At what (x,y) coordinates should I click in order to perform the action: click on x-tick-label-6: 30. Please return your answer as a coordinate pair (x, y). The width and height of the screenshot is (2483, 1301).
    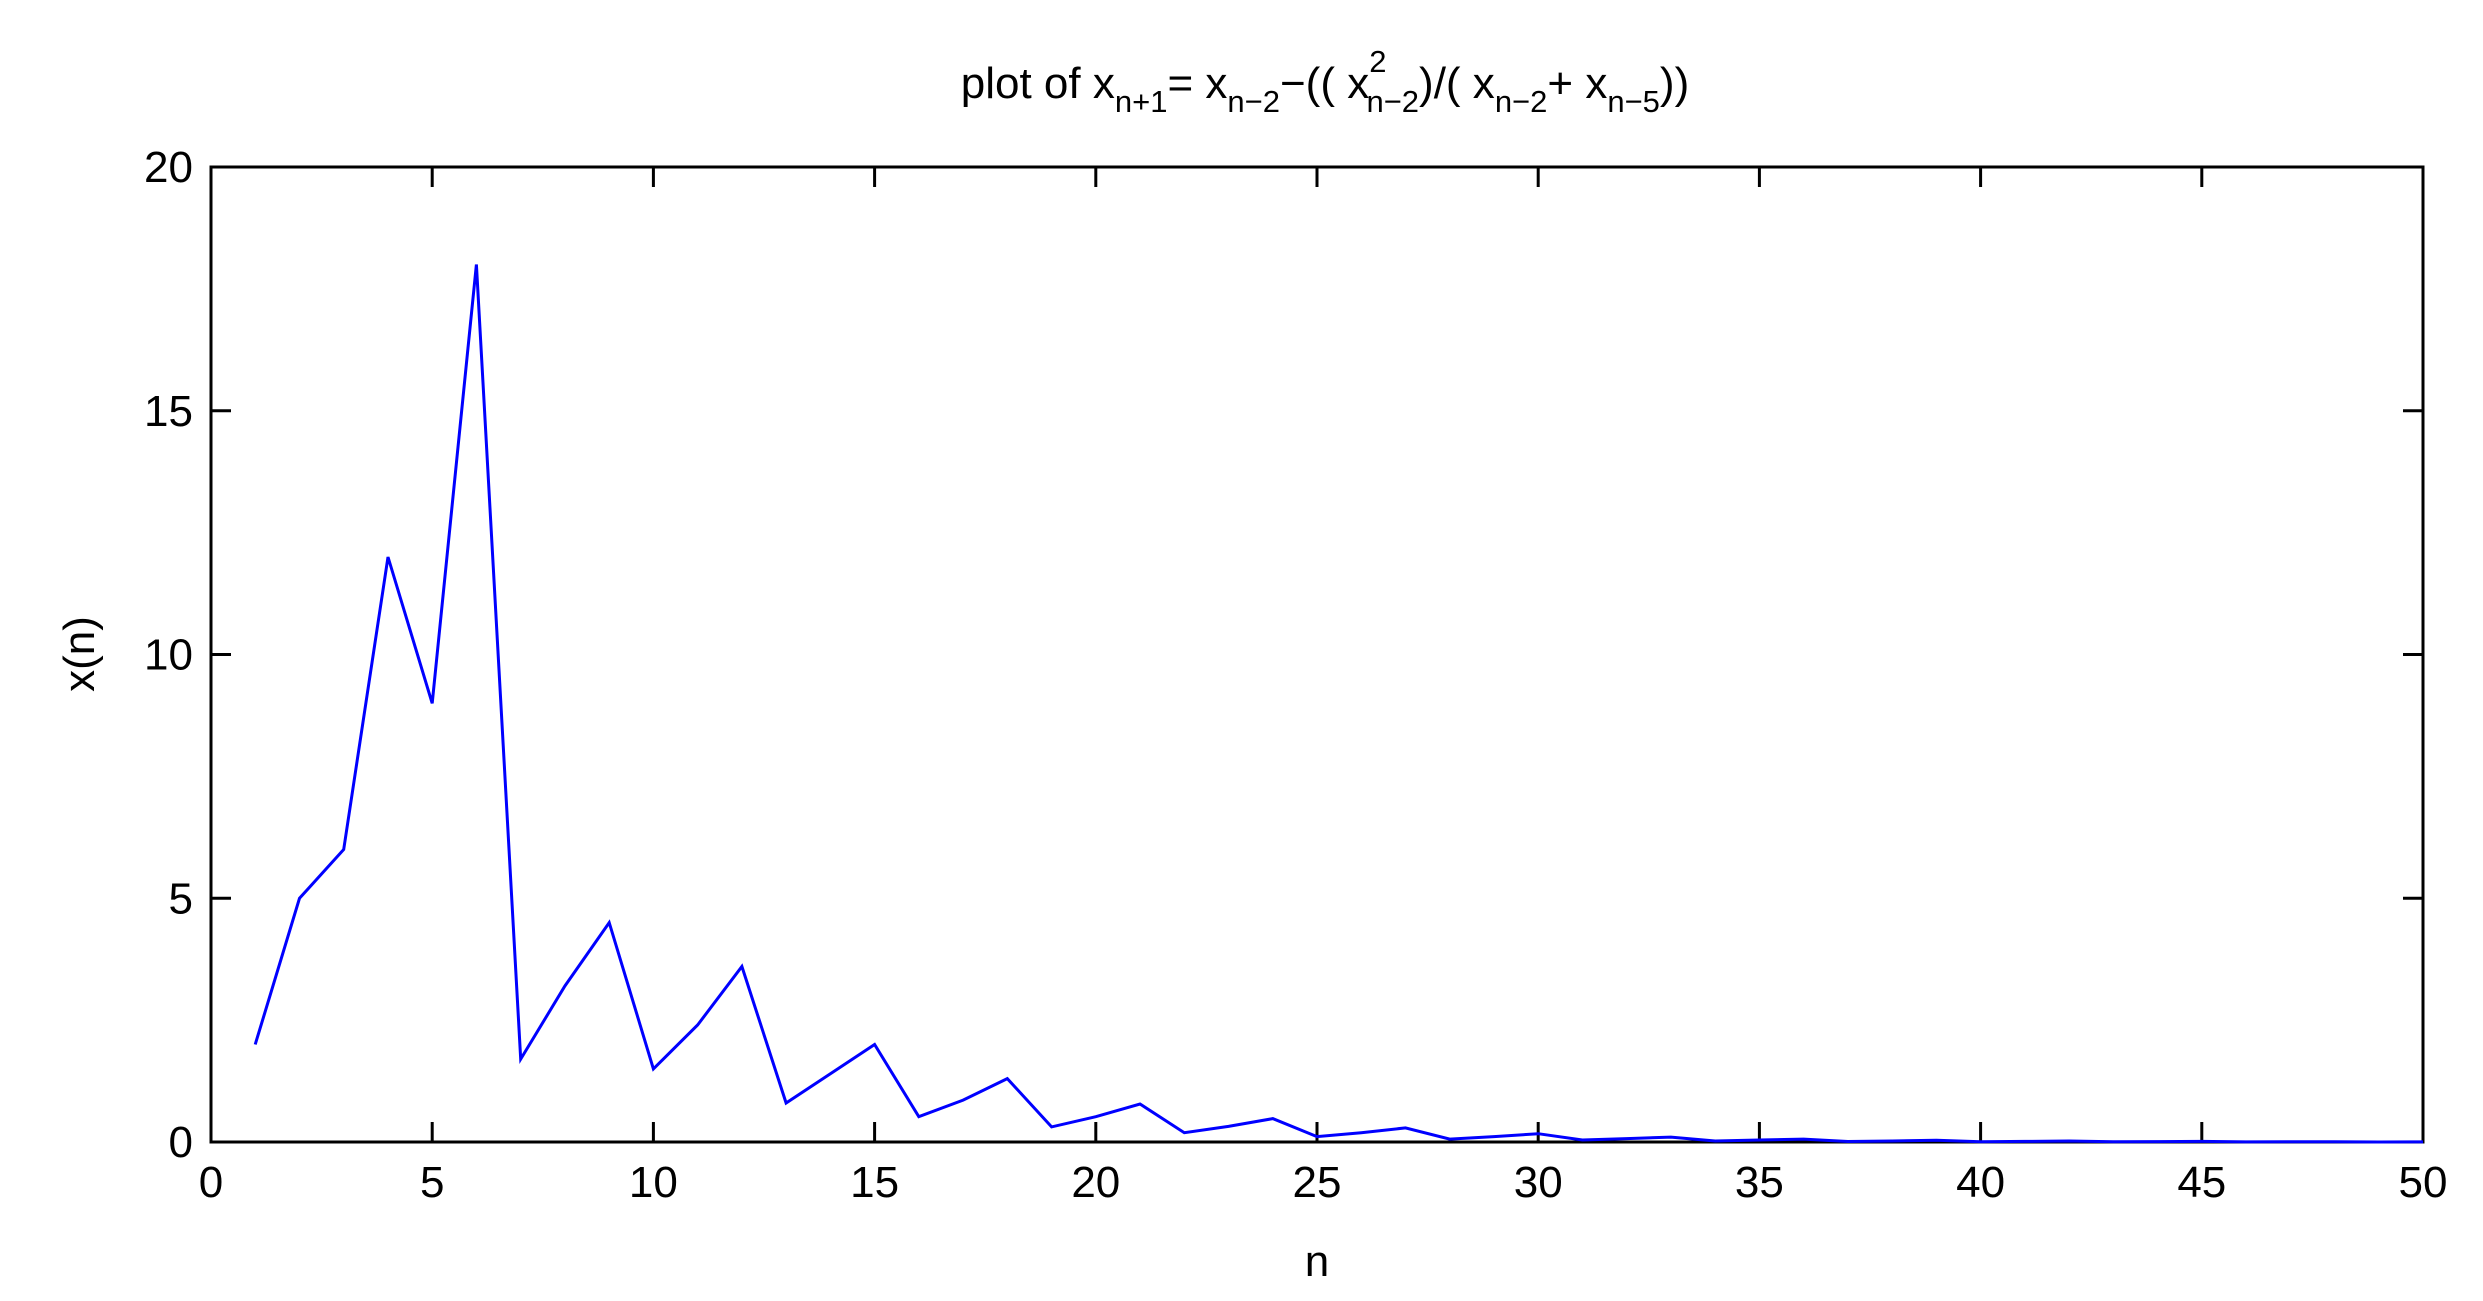
    Looking at the image, I should click on (1538, 1182).